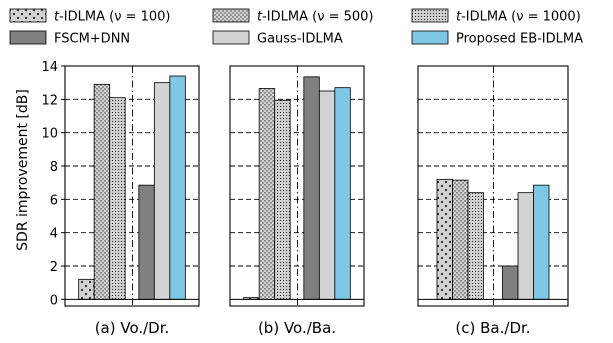  What do you see at coordinates (54, 200) in the screenshot?
I see `y-tick-label: 6` at bounding box center [54, 200].